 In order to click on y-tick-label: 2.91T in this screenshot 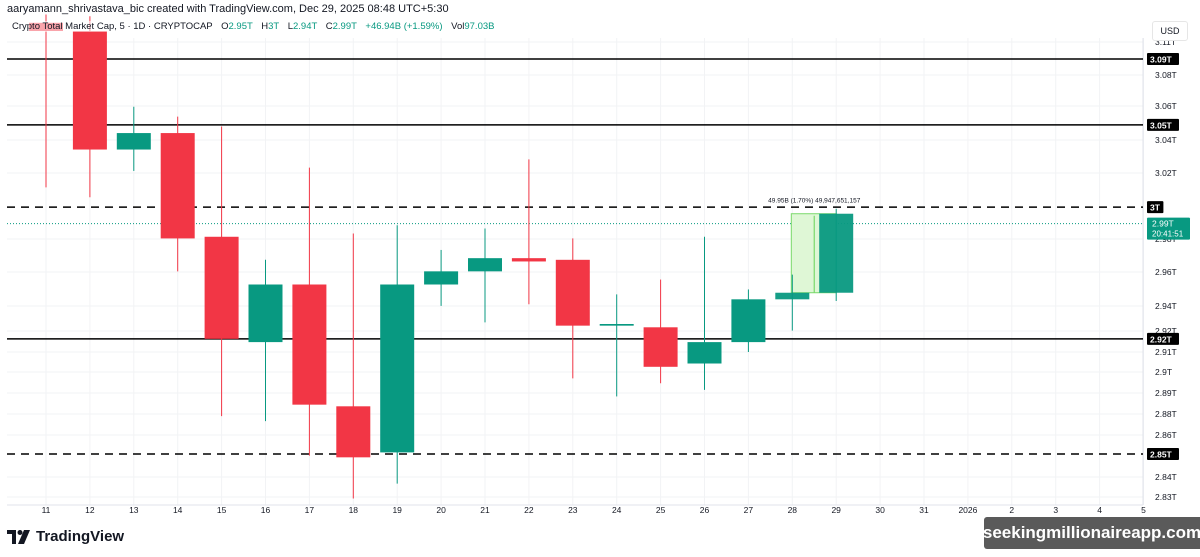, I will do `click(1166, 352)`.